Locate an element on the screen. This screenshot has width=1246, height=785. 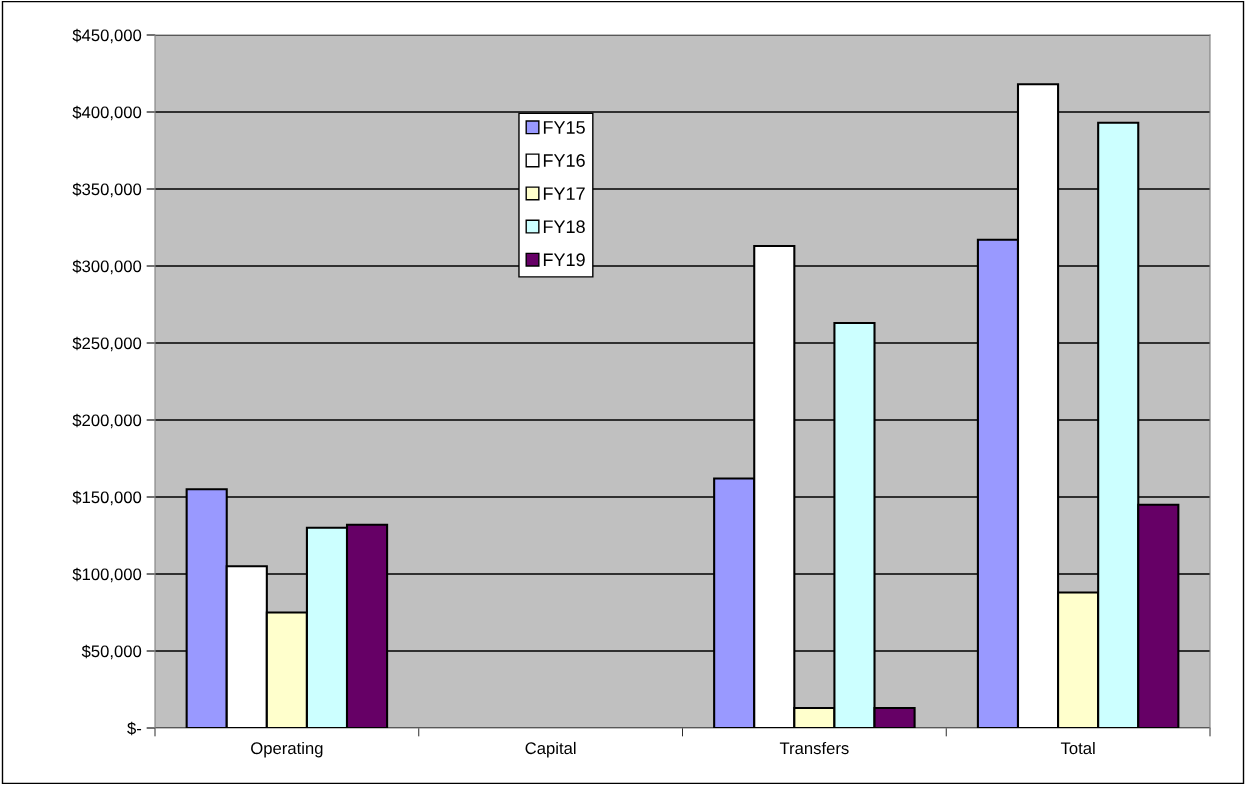
x-tick-label: Operating is located at coordinates (287, 749).